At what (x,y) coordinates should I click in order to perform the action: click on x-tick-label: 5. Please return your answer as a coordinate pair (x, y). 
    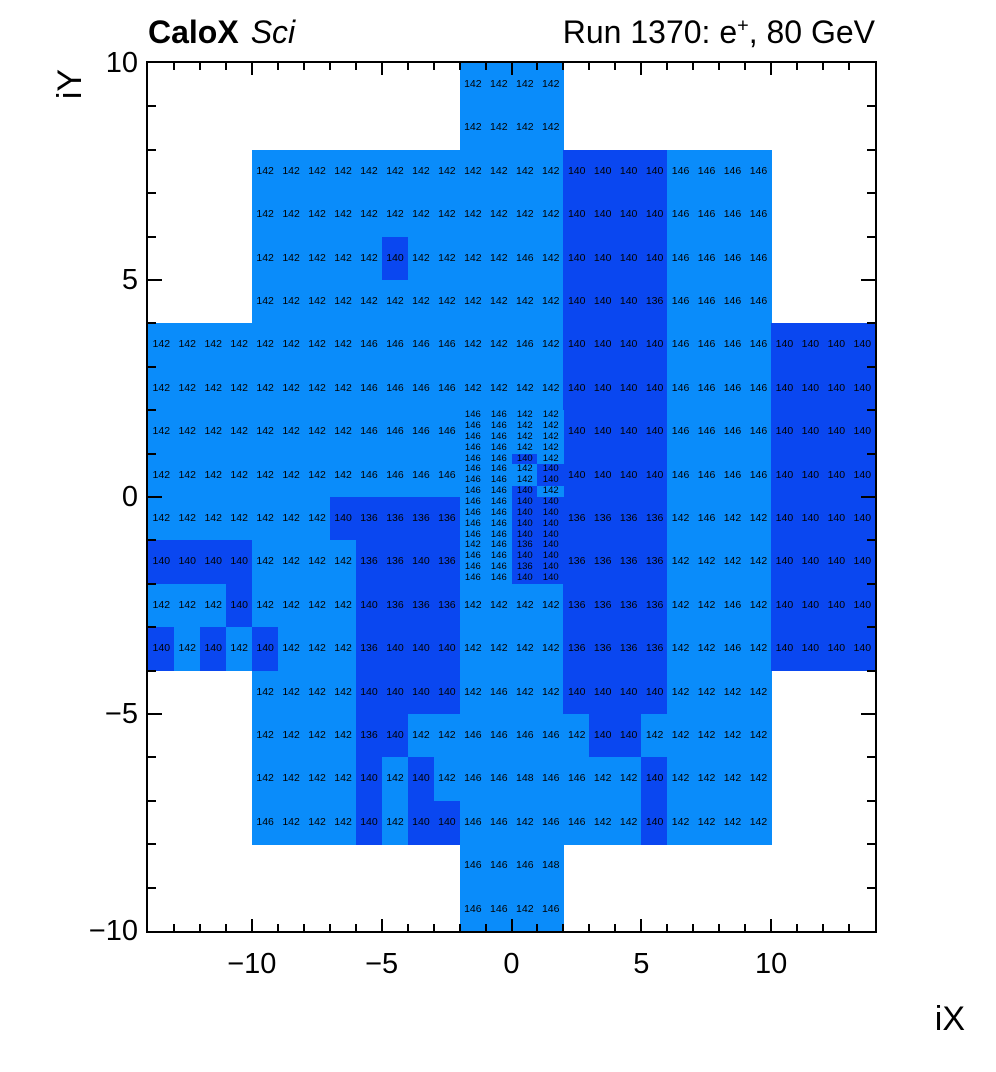
    Looking at the image, I should click on (641, 964).